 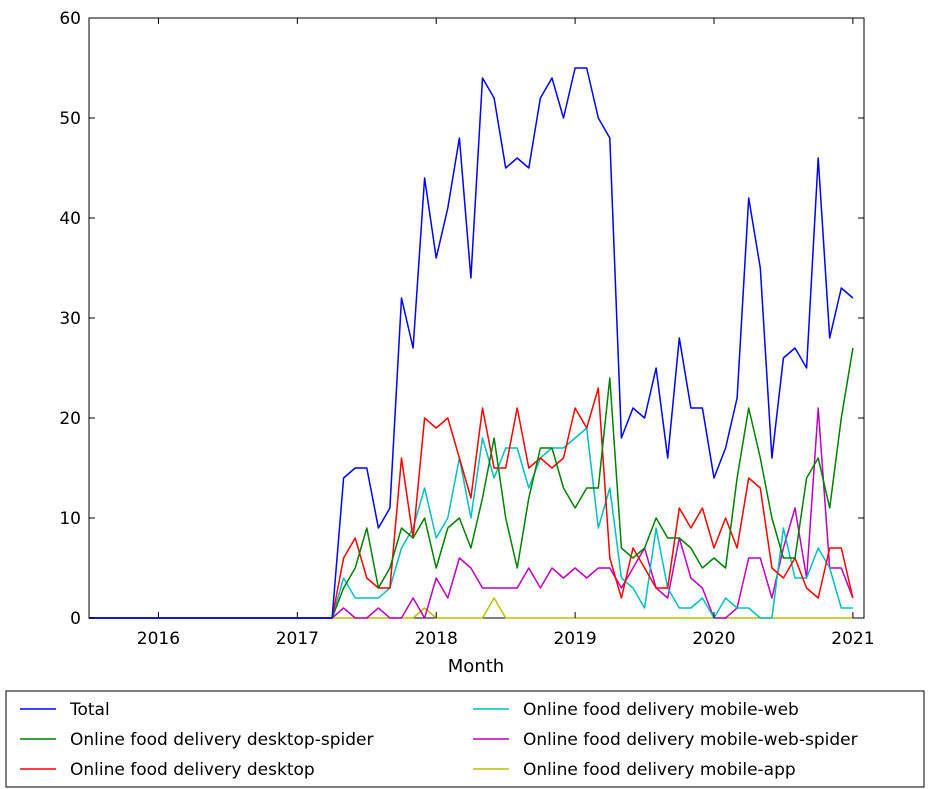 I want to click on x-tick-label: 2016, so click(x=158, y=639).